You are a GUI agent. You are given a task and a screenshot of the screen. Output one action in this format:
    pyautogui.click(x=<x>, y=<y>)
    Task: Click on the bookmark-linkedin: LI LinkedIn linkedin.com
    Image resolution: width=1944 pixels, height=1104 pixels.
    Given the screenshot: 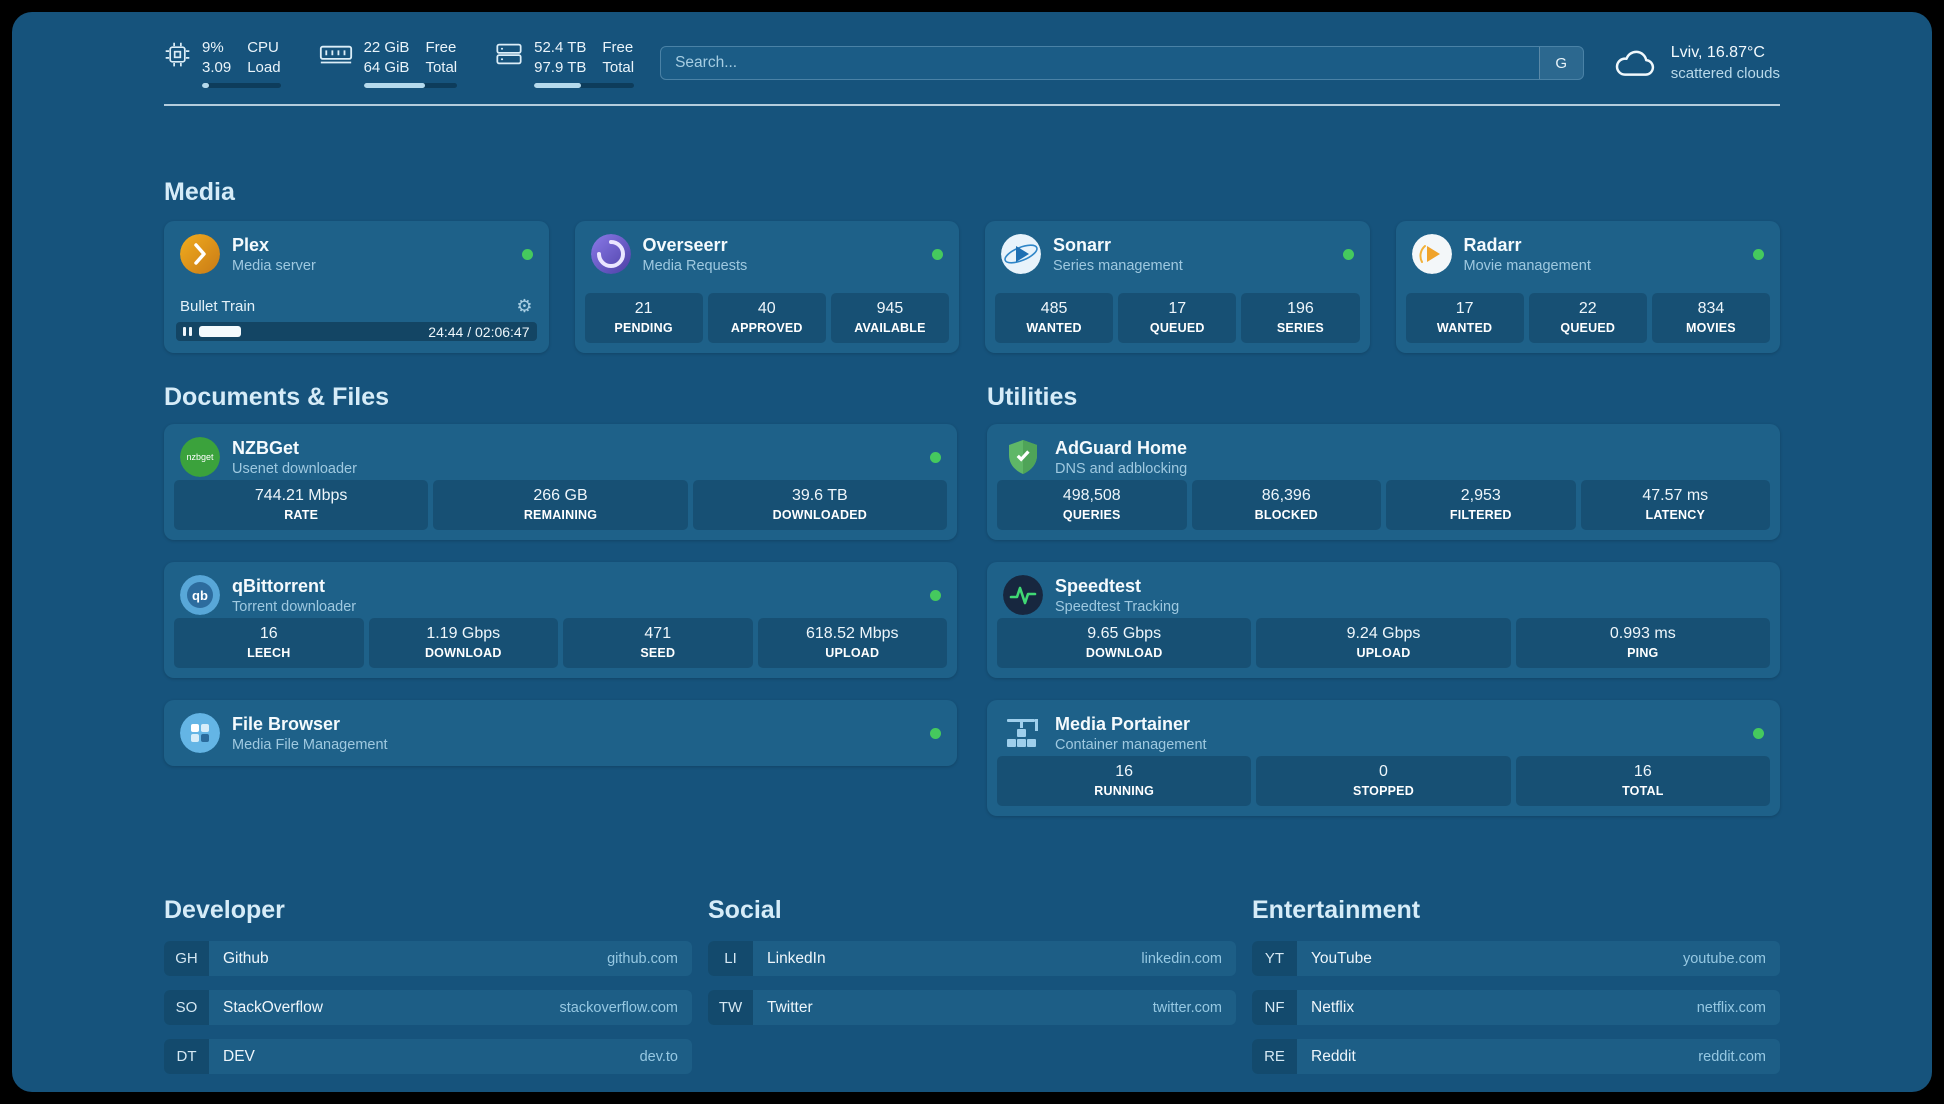 What is the action you would take?
    pyautogui.click(x=972, y=958)
    